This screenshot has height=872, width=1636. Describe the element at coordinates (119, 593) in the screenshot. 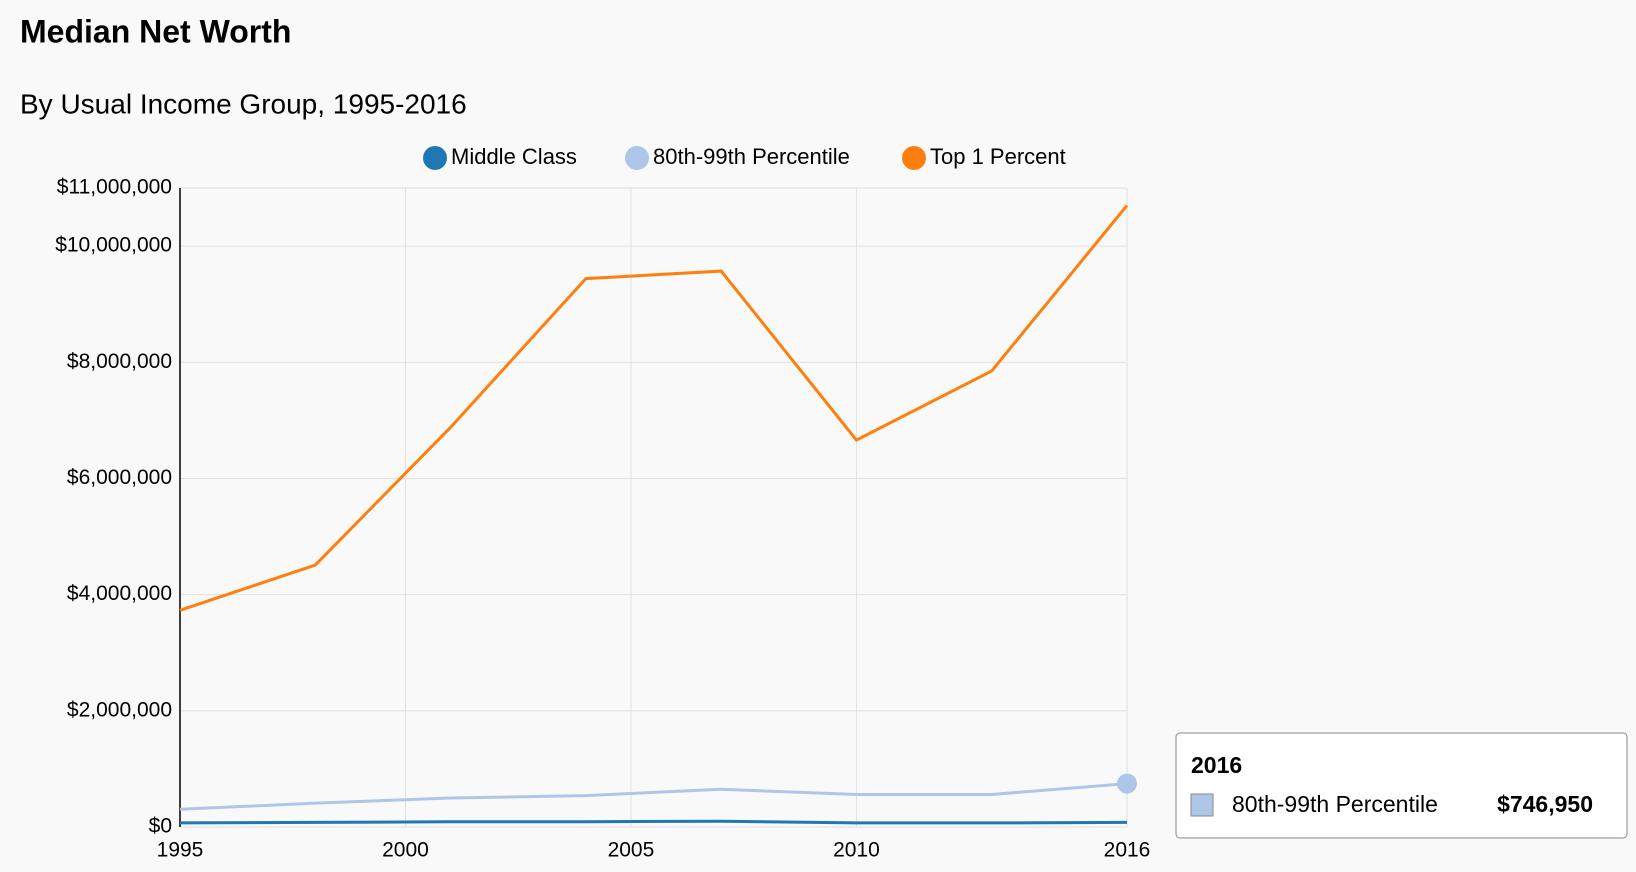

I see `y-tick-label: $4,000,000` at that location.